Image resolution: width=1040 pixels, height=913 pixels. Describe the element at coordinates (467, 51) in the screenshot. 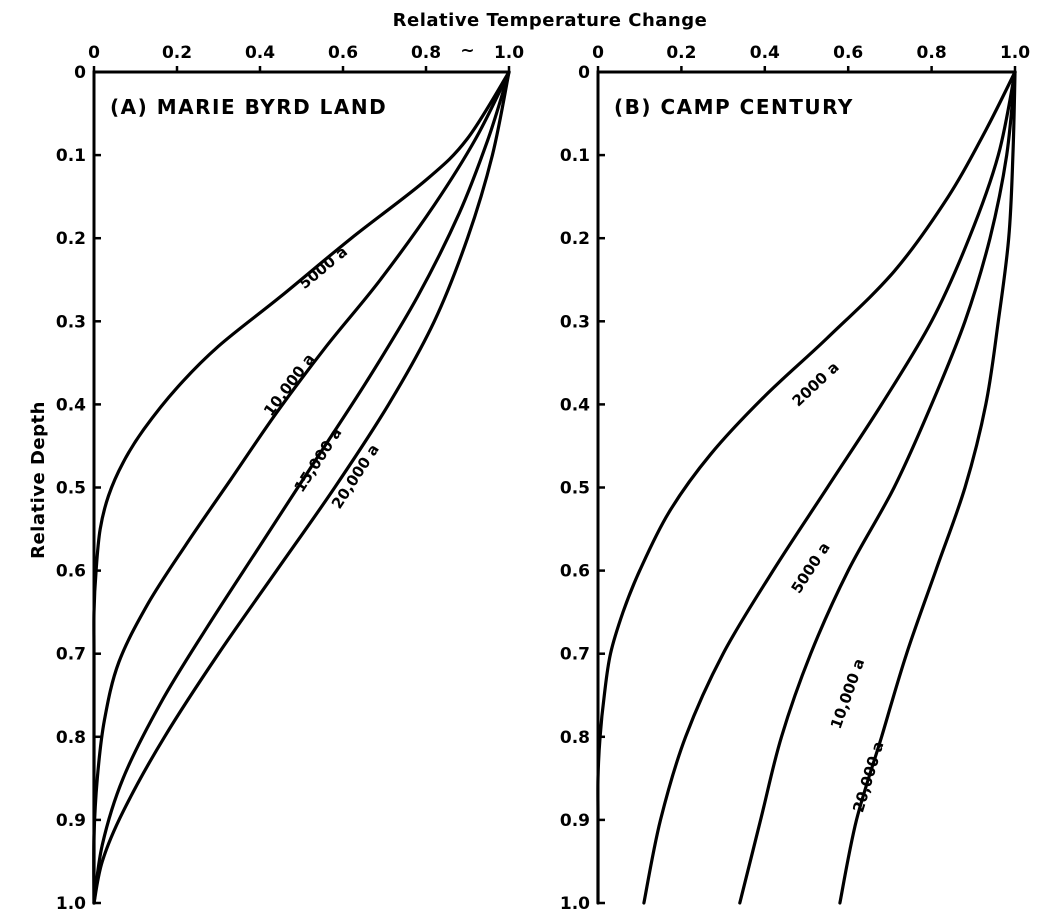

I see `panel-a-x-extra-mark: ~` at that location.